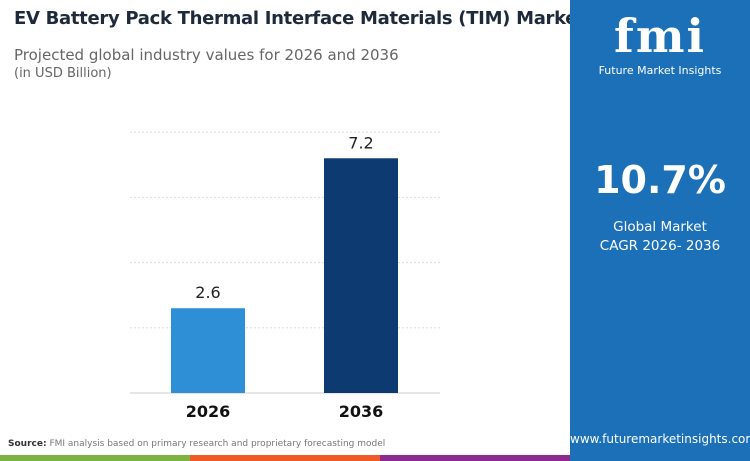 This screenshot has width=750, height=461. I want to click on x-tick-label: 2036, so click(361, 411).